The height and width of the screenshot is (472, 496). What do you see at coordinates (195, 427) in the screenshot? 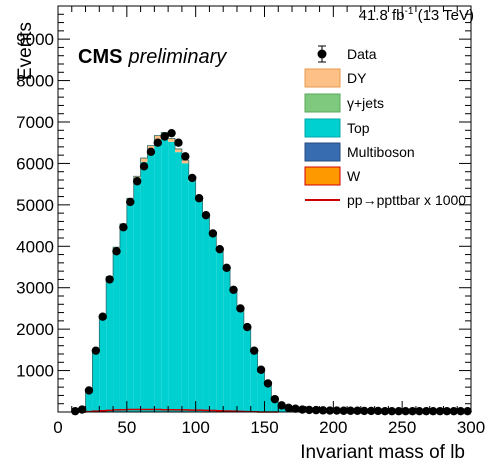
I see `x-tick-label-100: 100` at bounding box center [195, 427].